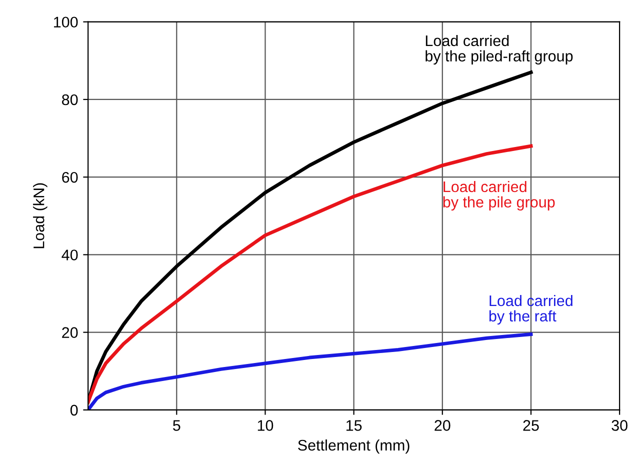 This screenshot has width=629, height=475. What do you see at coordinates (354, 425) in the screenshot?
I see `x-tick-label: 15` at bounding box center [354, 425].